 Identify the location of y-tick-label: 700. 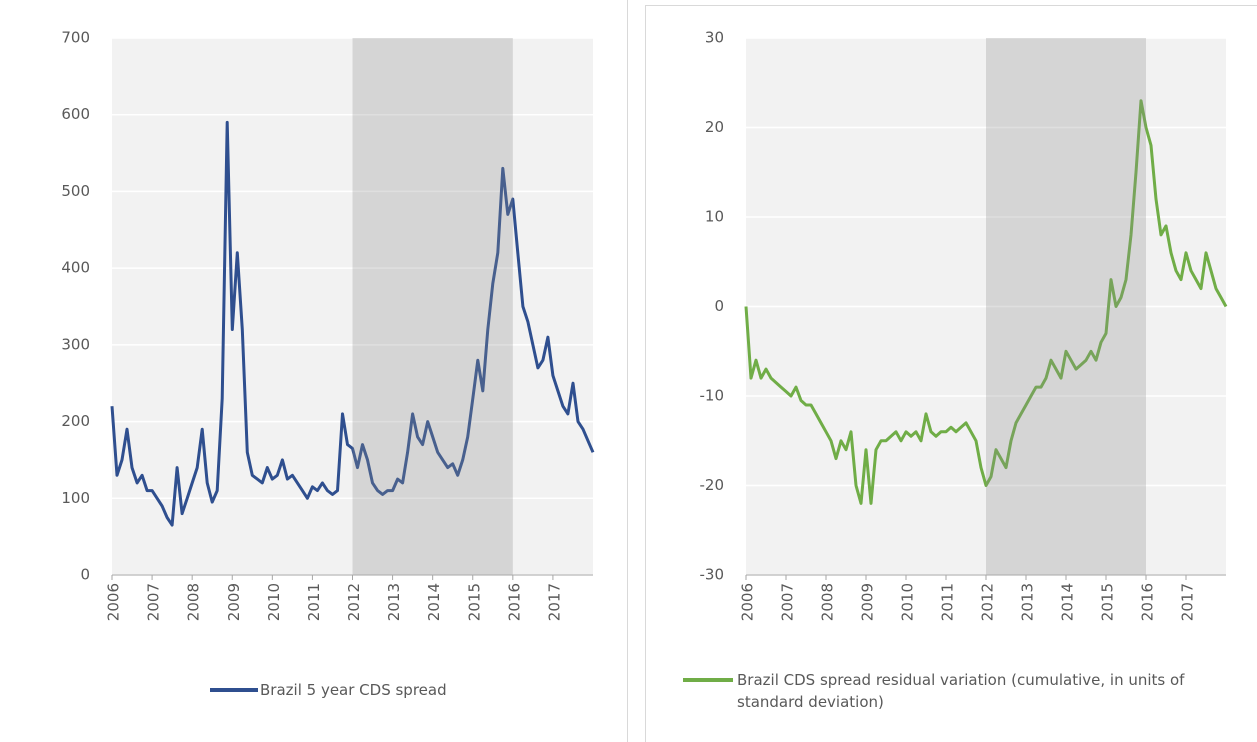
(75, 38).